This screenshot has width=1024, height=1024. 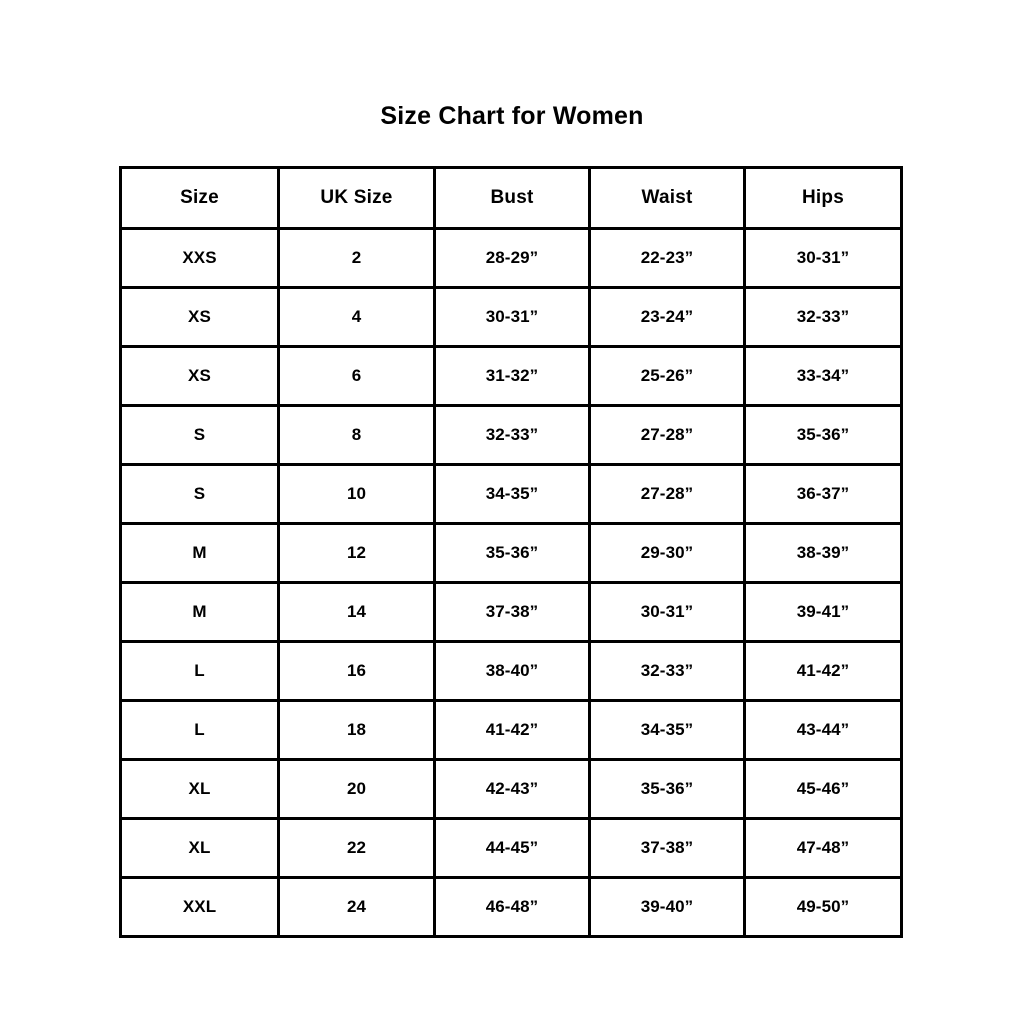 What do you see at coordinates (823, 789) in the screenshot?
I see `cell-hips: 45-46”` at bounding box center [823, 789].